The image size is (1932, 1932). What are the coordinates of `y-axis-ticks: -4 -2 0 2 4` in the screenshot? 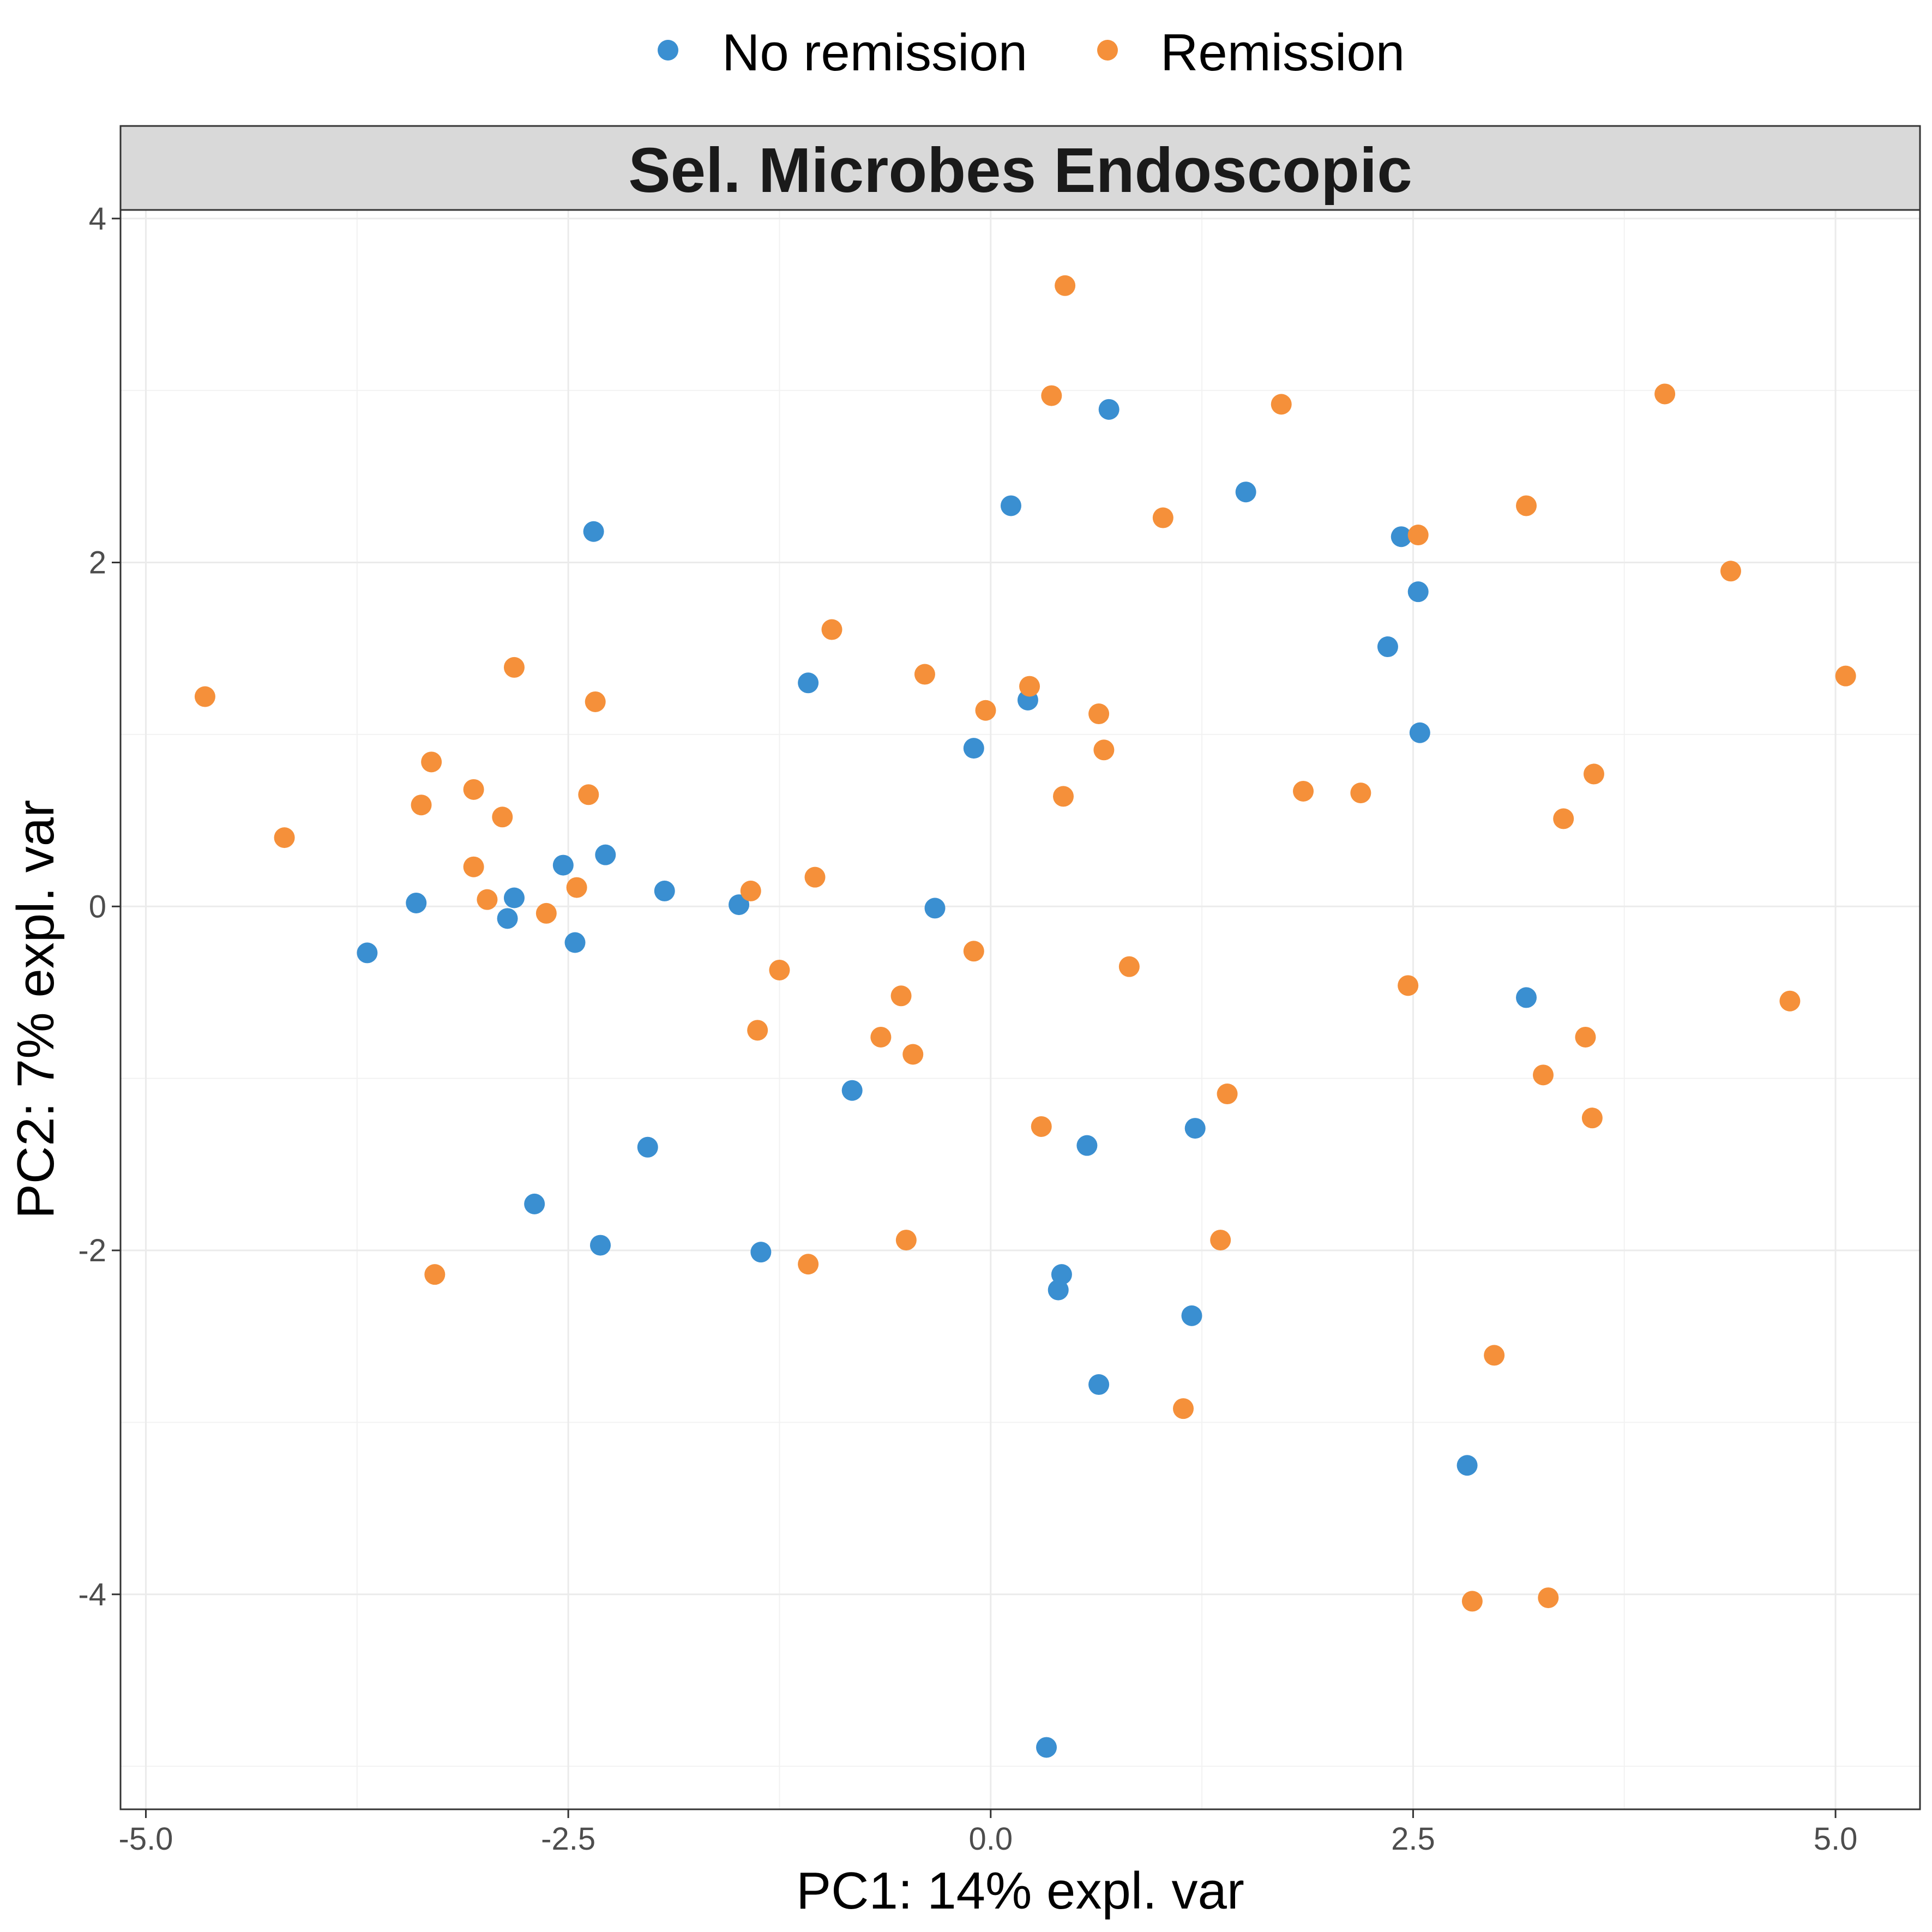 It's located at (99, 906).